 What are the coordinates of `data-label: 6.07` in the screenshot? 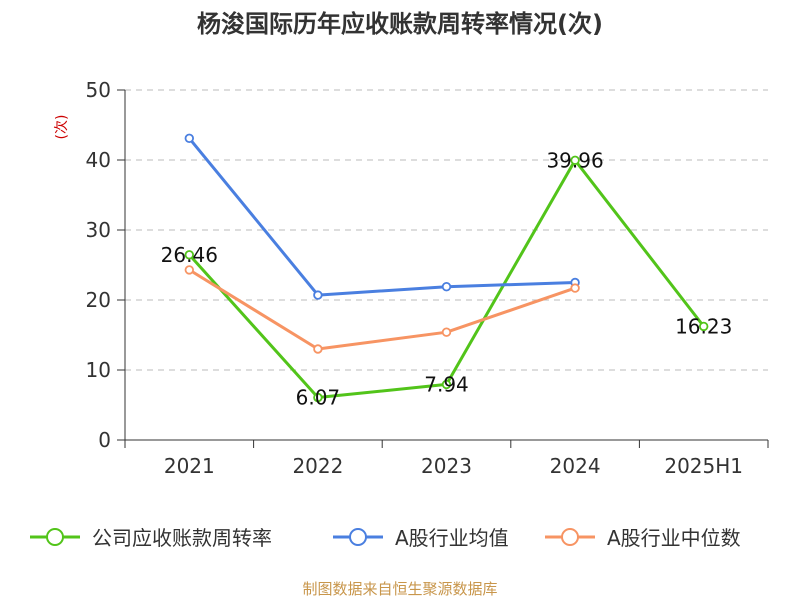 It's located at (318, 398).